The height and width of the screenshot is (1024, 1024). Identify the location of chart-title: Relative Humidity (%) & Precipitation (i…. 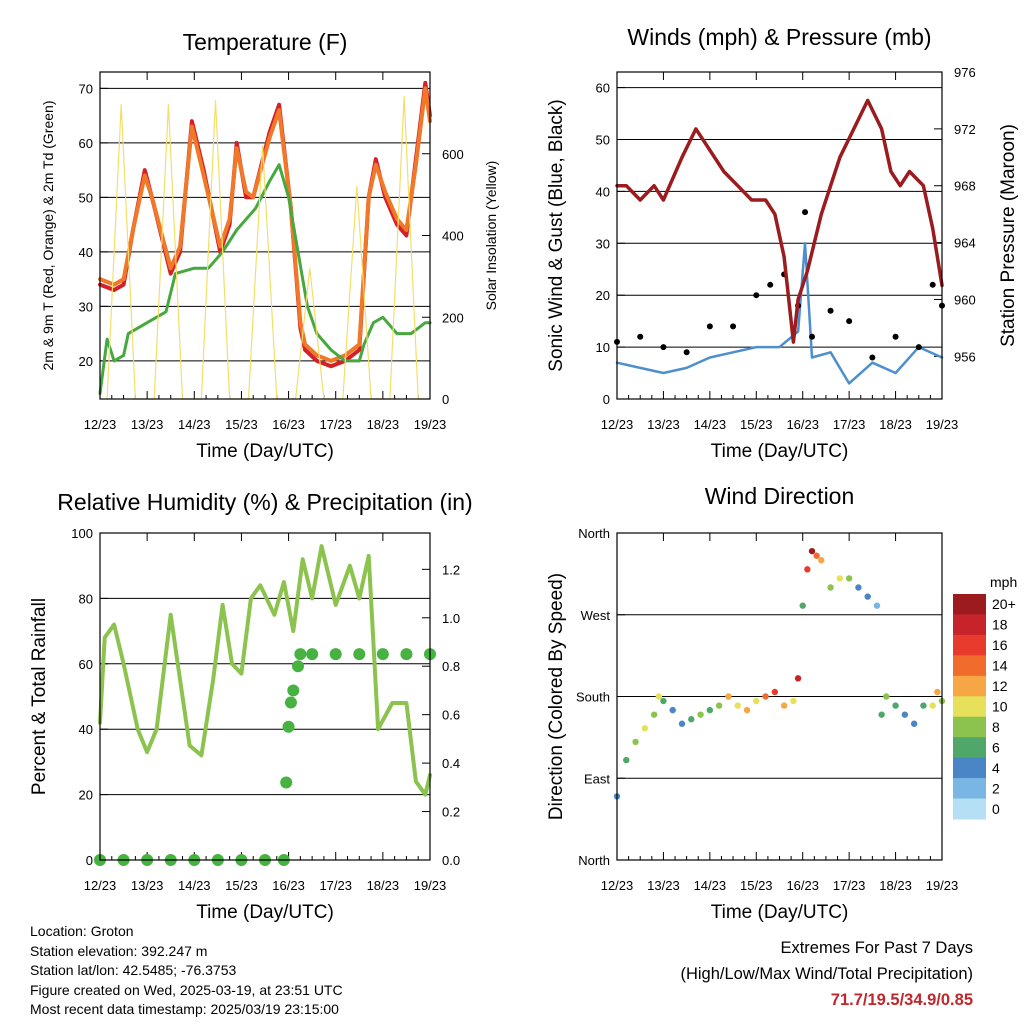
(264, 502).